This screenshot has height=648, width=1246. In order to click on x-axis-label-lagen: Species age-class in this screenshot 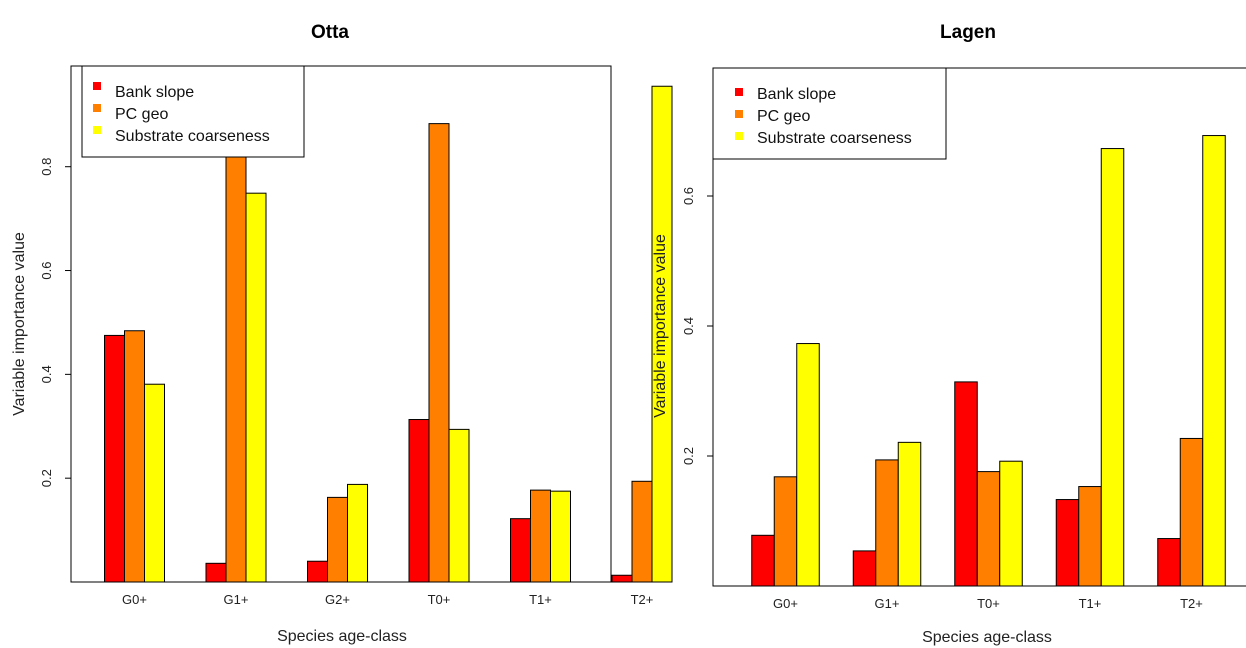, I will do `click(987, 637)`.